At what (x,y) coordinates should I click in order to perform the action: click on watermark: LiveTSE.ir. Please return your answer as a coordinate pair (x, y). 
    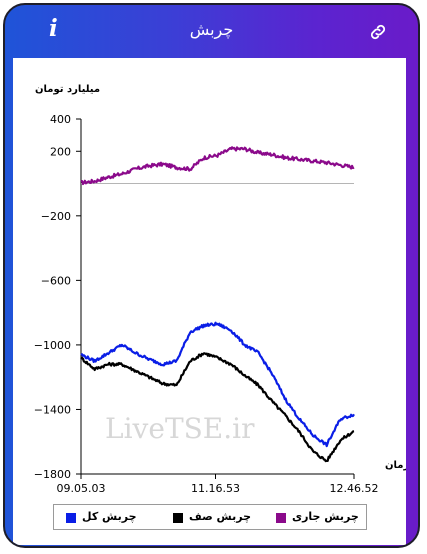
    Looking at the image, I should click on (180, 428).